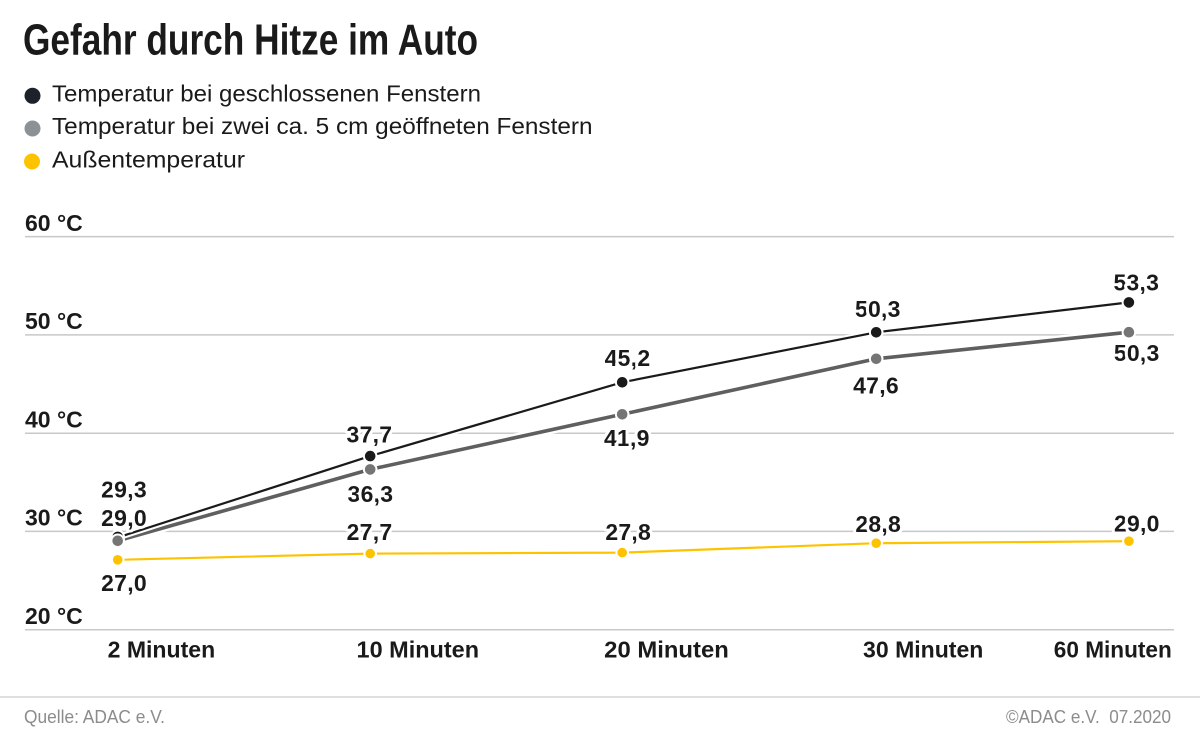  I want to click on svg-text: 41,9, so click(627, 438).